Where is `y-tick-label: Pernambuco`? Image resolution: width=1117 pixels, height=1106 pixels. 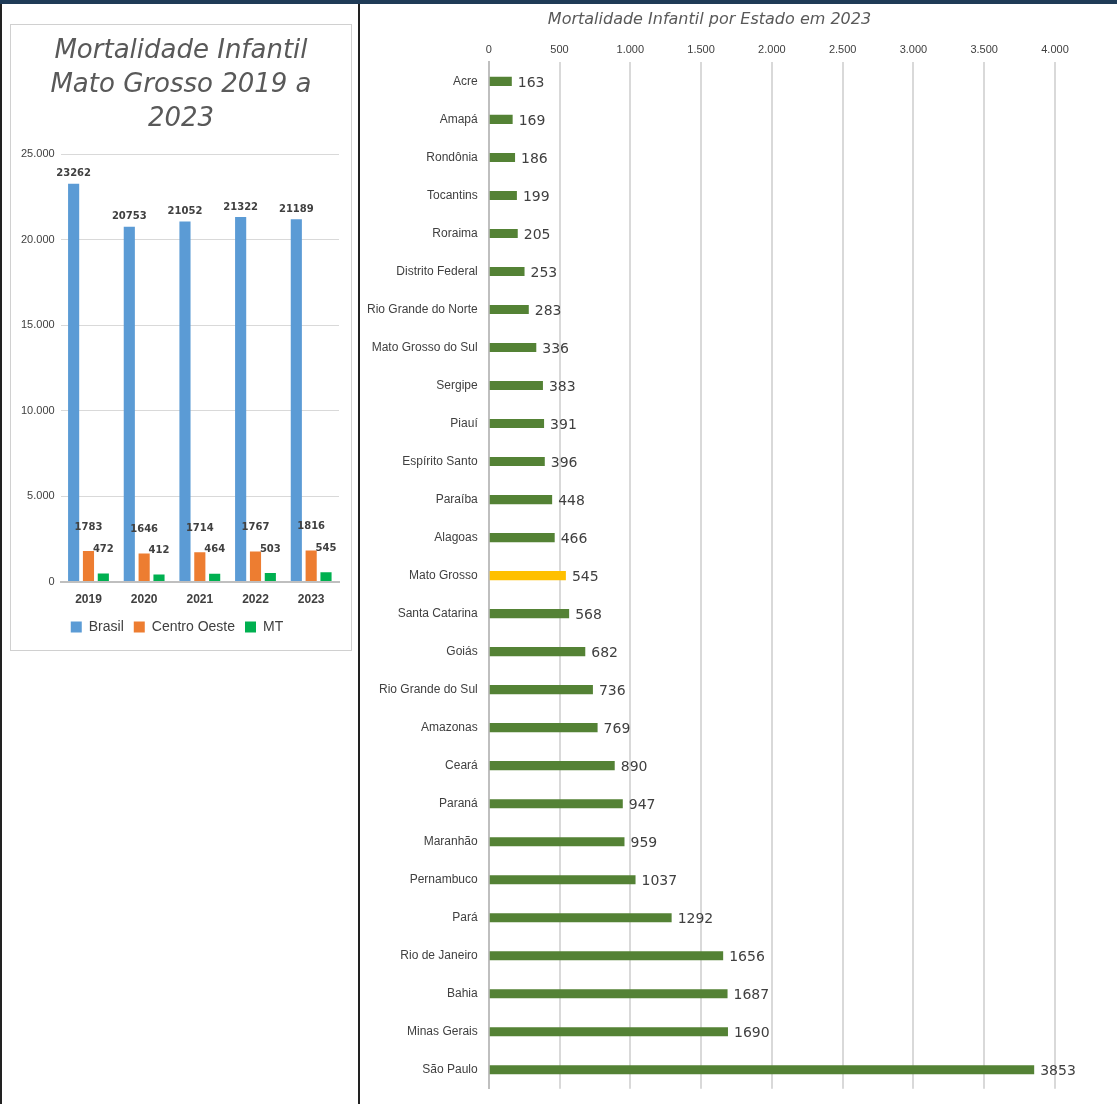 y-tick-label: Pernambuco is located at coordinates (444, 879).